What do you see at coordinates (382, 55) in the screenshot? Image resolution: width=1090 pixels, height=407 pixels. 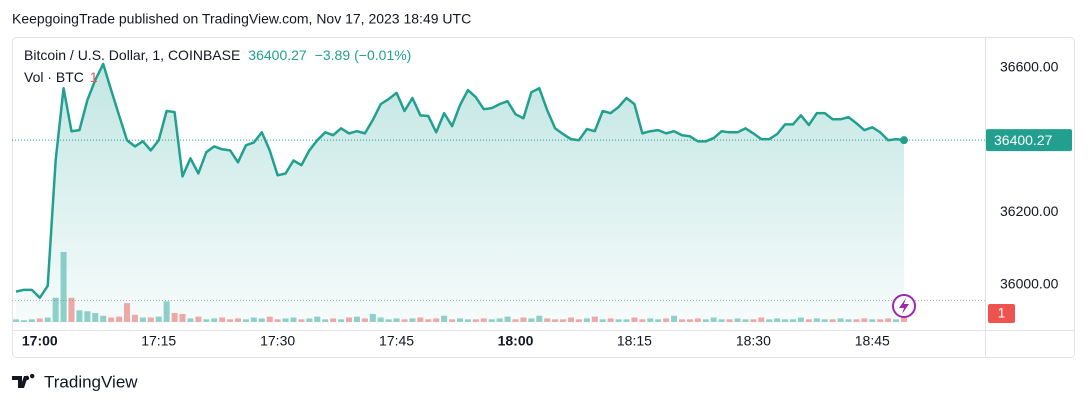 I see `change-percent: (−0.01%)` at bounding box center [382, 55].